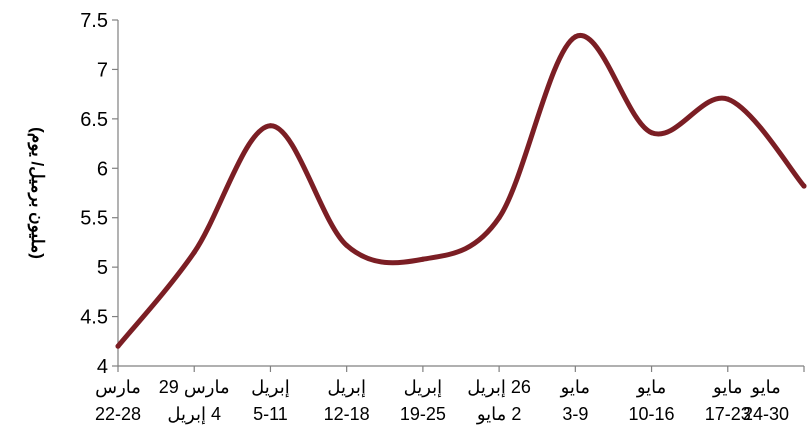 This screenshot has height=446, width=810. What do you see at coordinates (194, 414) in the screenshot?
I see `x-tick-label: 4 إبريل` at bounding box center [194, 414].